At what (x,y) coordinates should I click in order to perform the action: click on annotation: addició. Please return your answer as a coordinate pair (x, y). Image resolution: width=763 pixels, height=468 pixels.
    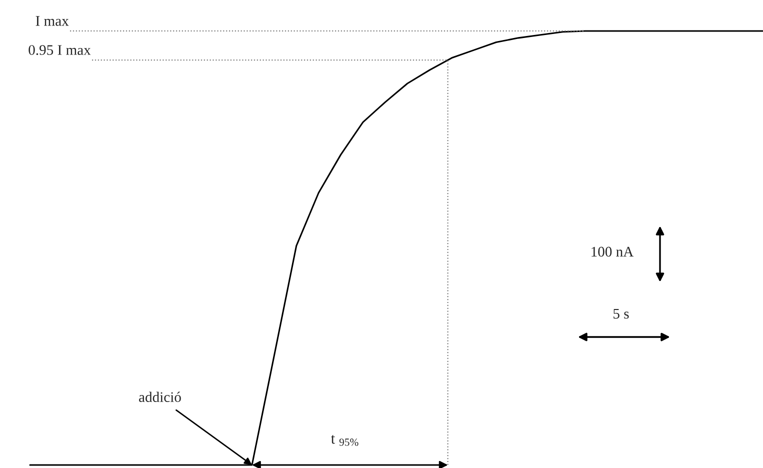
    Looking at the image, I should click on (160, 397).